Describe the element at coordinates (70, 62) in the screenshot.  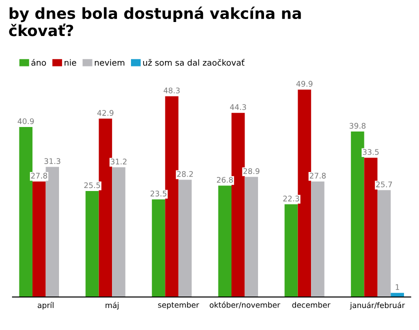
I see `legend-label: nie` at that location.